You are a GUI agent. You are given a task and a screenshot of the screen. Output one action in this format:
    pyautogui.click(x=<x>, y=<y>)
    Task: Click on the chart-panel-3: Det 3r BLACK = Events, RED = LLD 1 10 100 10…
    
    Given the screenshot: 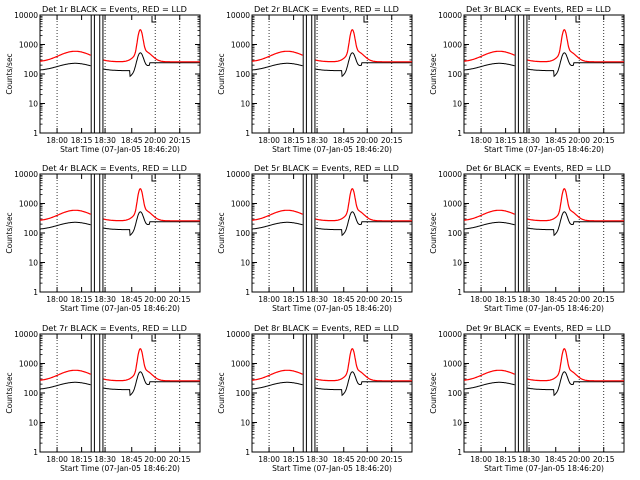 What is the action you would take?
    pyautogui.click(x=527, y=79)
    